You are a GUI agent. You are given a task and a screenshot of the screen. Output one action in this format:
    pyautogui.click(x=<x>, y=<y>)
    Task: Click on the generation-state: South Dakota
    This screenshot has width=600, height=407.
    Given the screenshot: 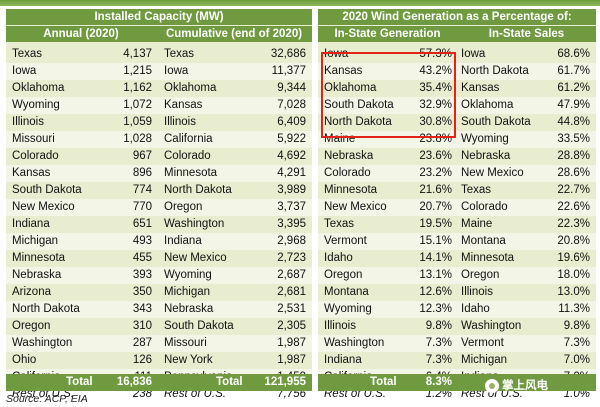 What is the action you would take?
    pyautogui.click(x=359, y=105)
    